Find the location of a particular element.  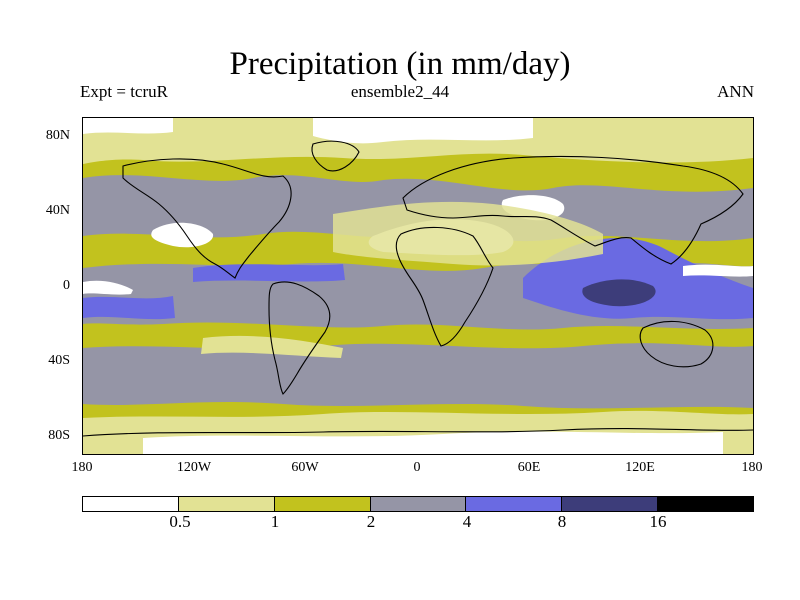

colorbar is located at coordinates (418, 504).